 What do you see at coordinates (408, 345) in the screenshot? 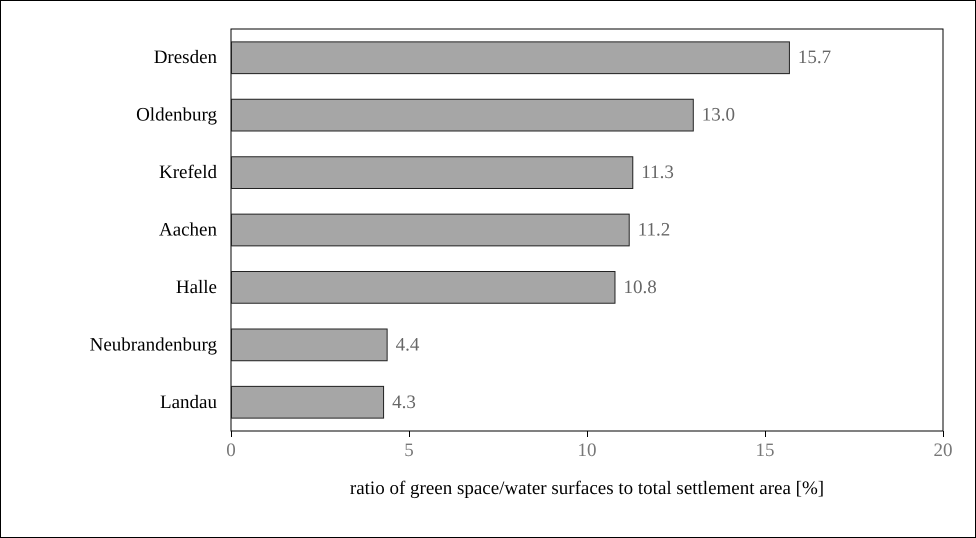
I see `data-label: 4.4` at bounding box center [408, 345].